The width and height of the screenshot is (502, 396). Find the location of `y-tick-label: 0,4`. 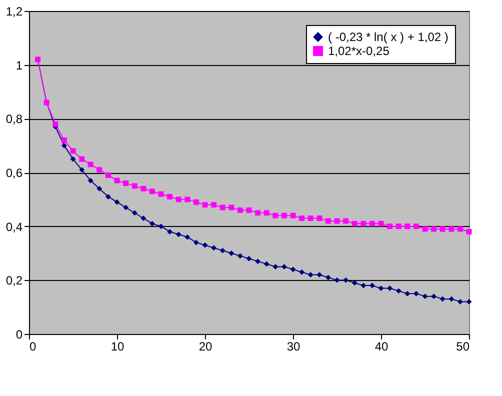

y-tick-label: 0,4 is located at coordinates (14, 227).